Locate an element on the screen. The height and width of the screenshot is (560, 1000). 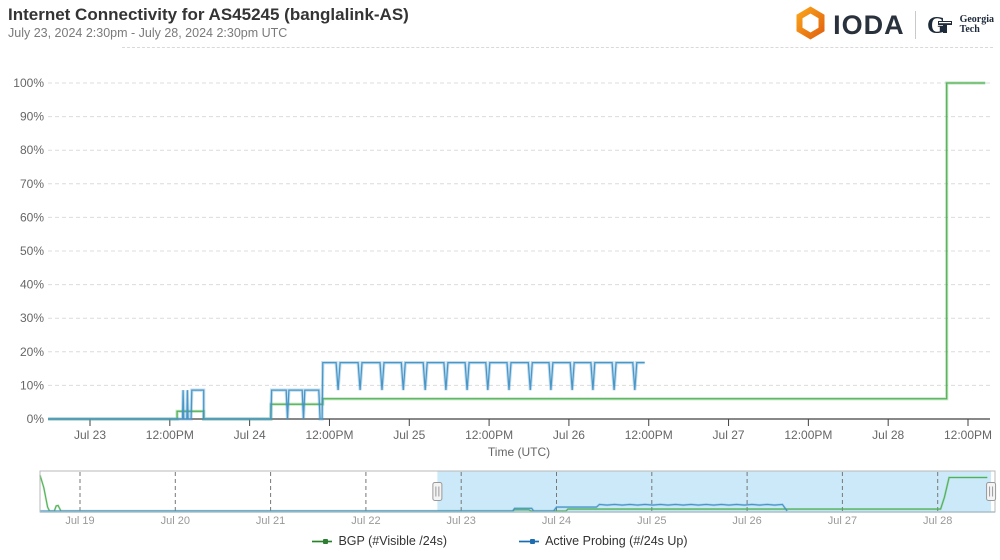
navigator-tick-label: Jul 26 is located at coordinates (746, 521).